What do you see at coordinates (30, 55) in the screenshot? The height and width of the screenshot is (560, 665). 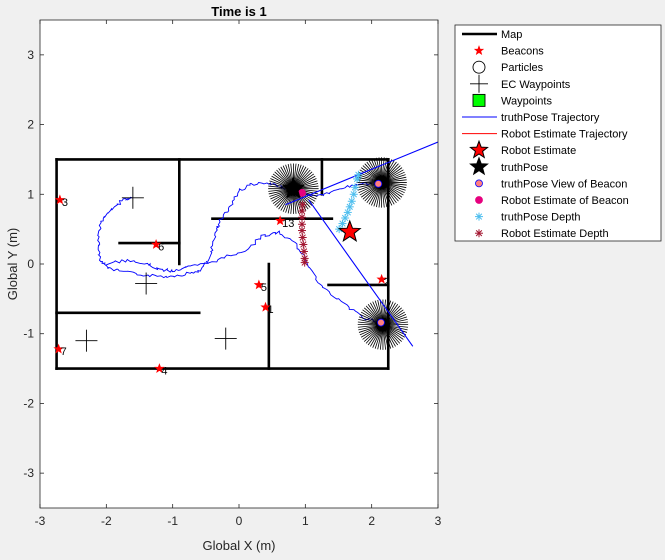 I see `y-tick-label: 3` at bounding box center [30, 55].